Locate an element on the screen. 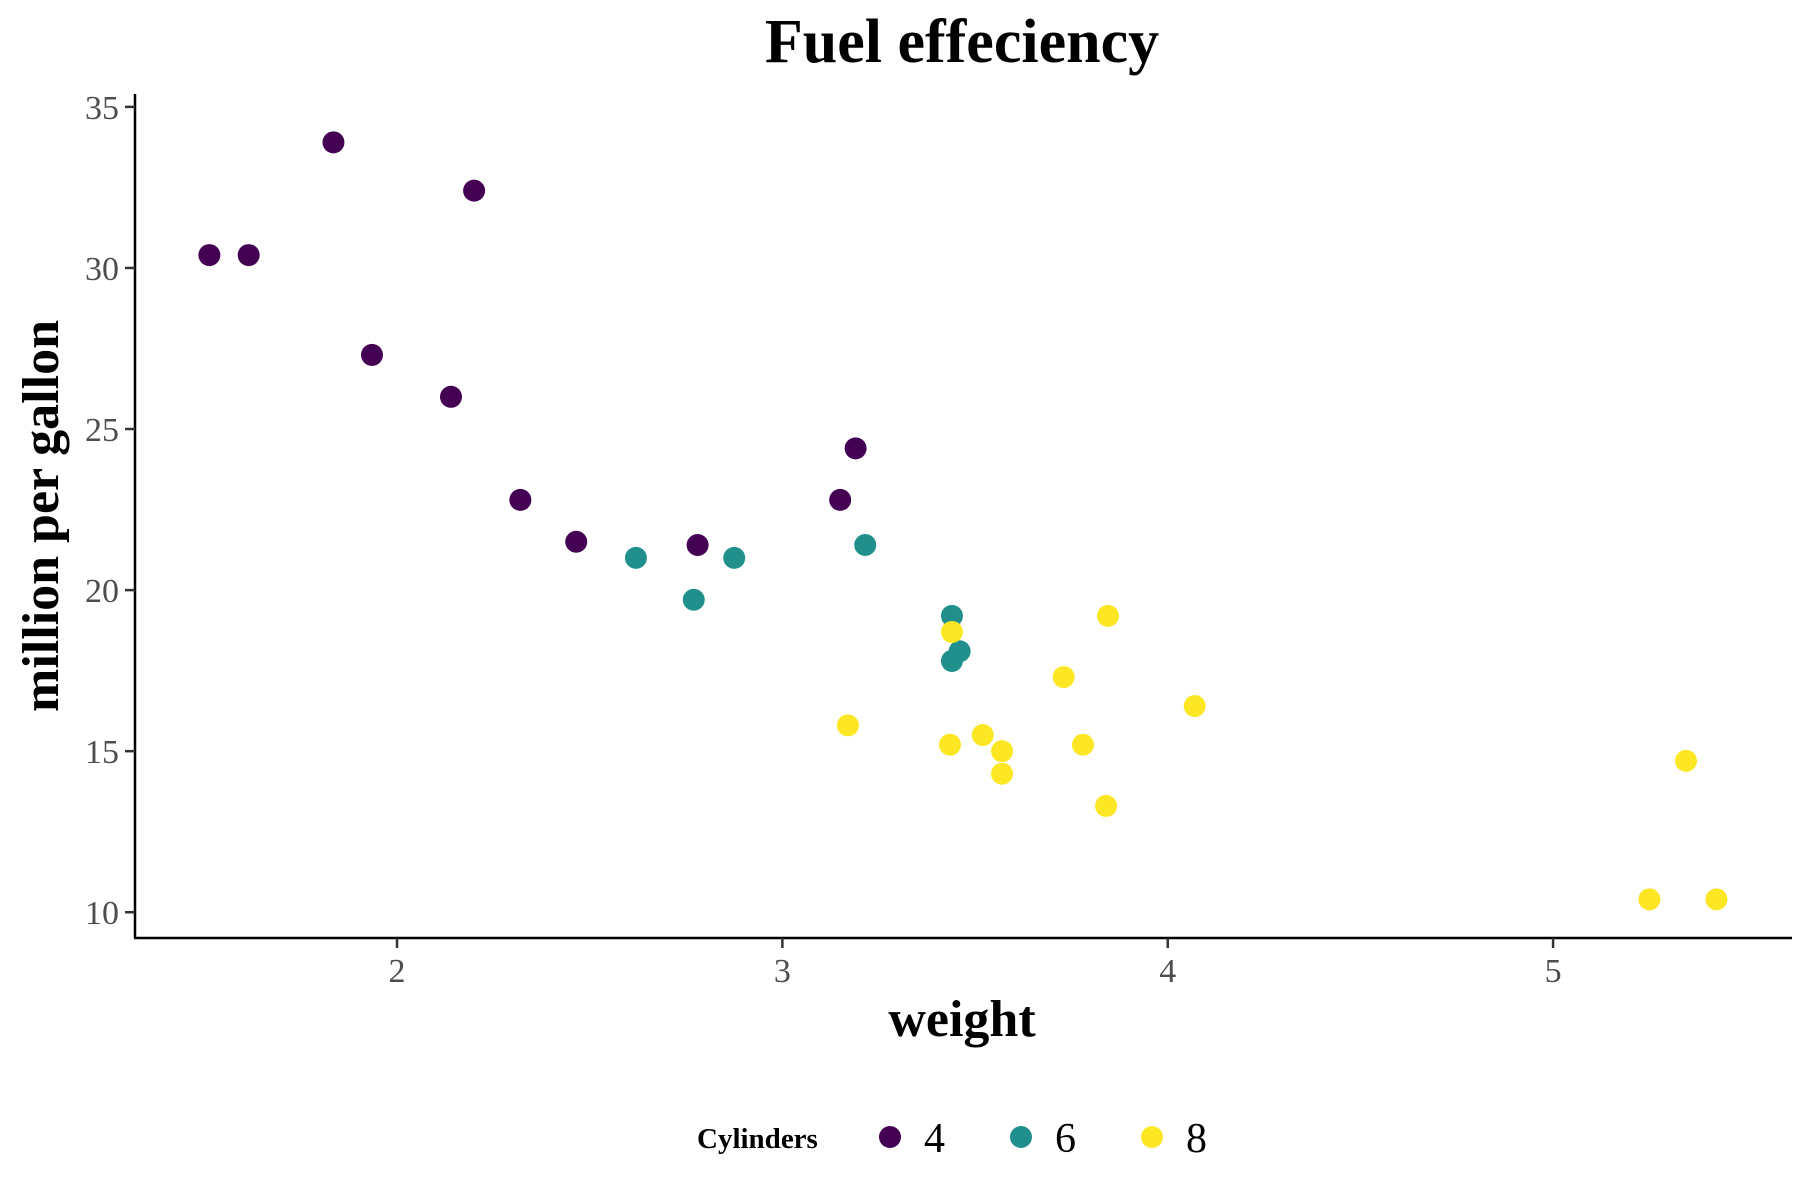 This screenshot has height=1200, width=1800. y-tick-label: 10 is located at coordinates (102, 913).